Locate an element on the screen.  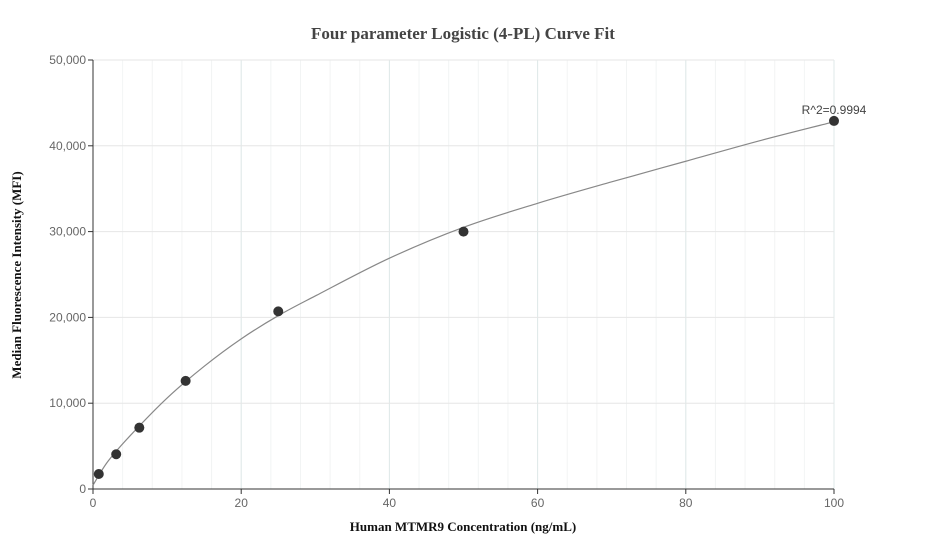
x-tick-label: 80 is located at coordinates (686, 503).